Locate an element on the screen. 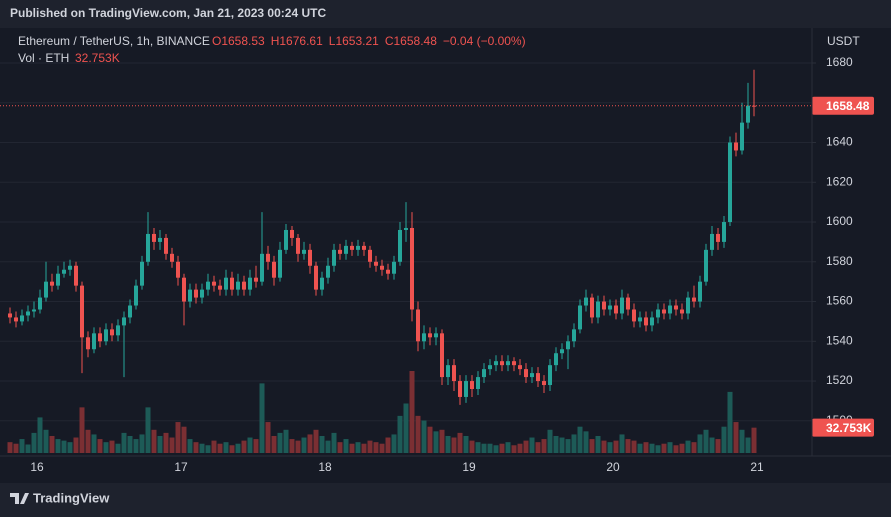 The image size is (891, 517). logo-mark is located at coordinates (19, 498).